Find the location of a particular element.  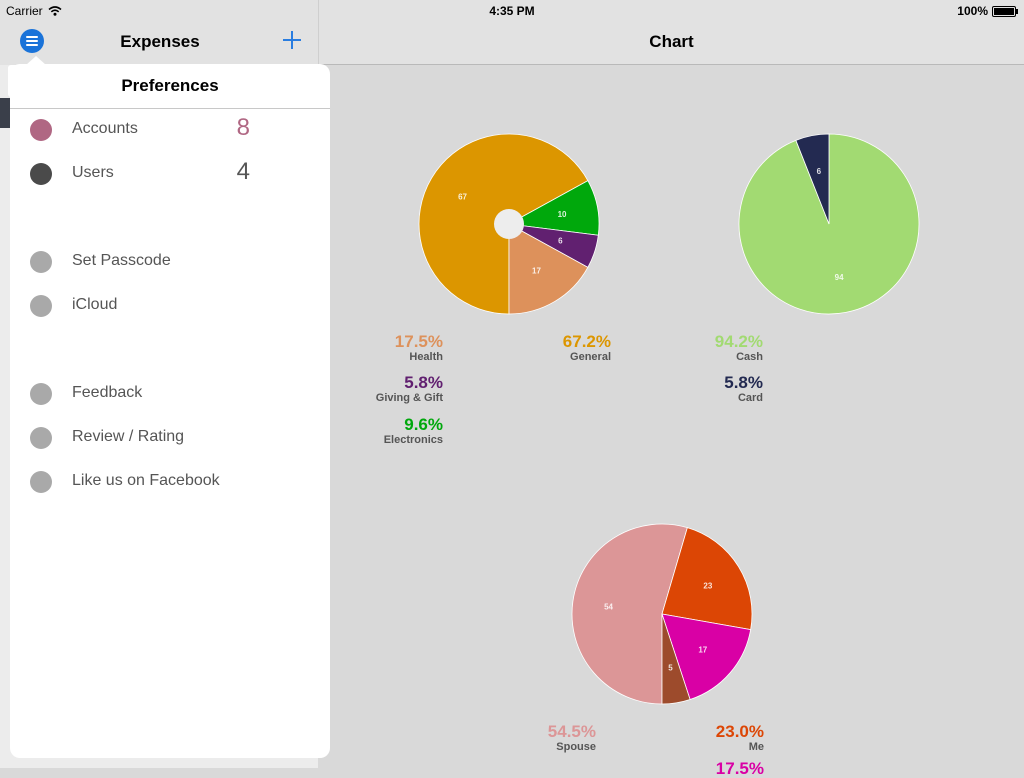

status-bar: Carrier 4:35 PM 100% is located at coordinates (512, 10).